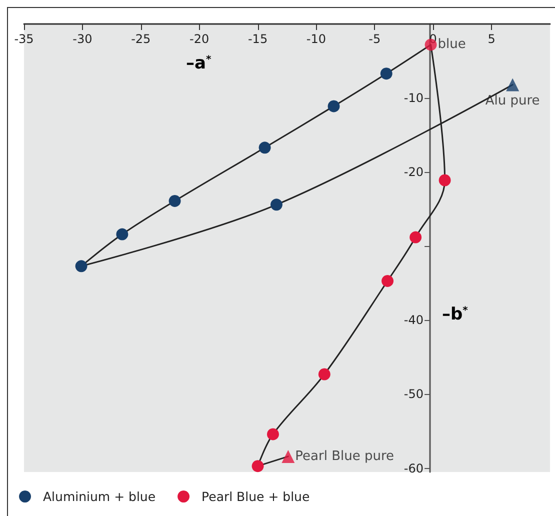 This screenshot has height=516, width=555. What do you see at coordinates (374, 39) in the screenshot?
I see `x-tick-label: -5` at bounding box center [374, 39].